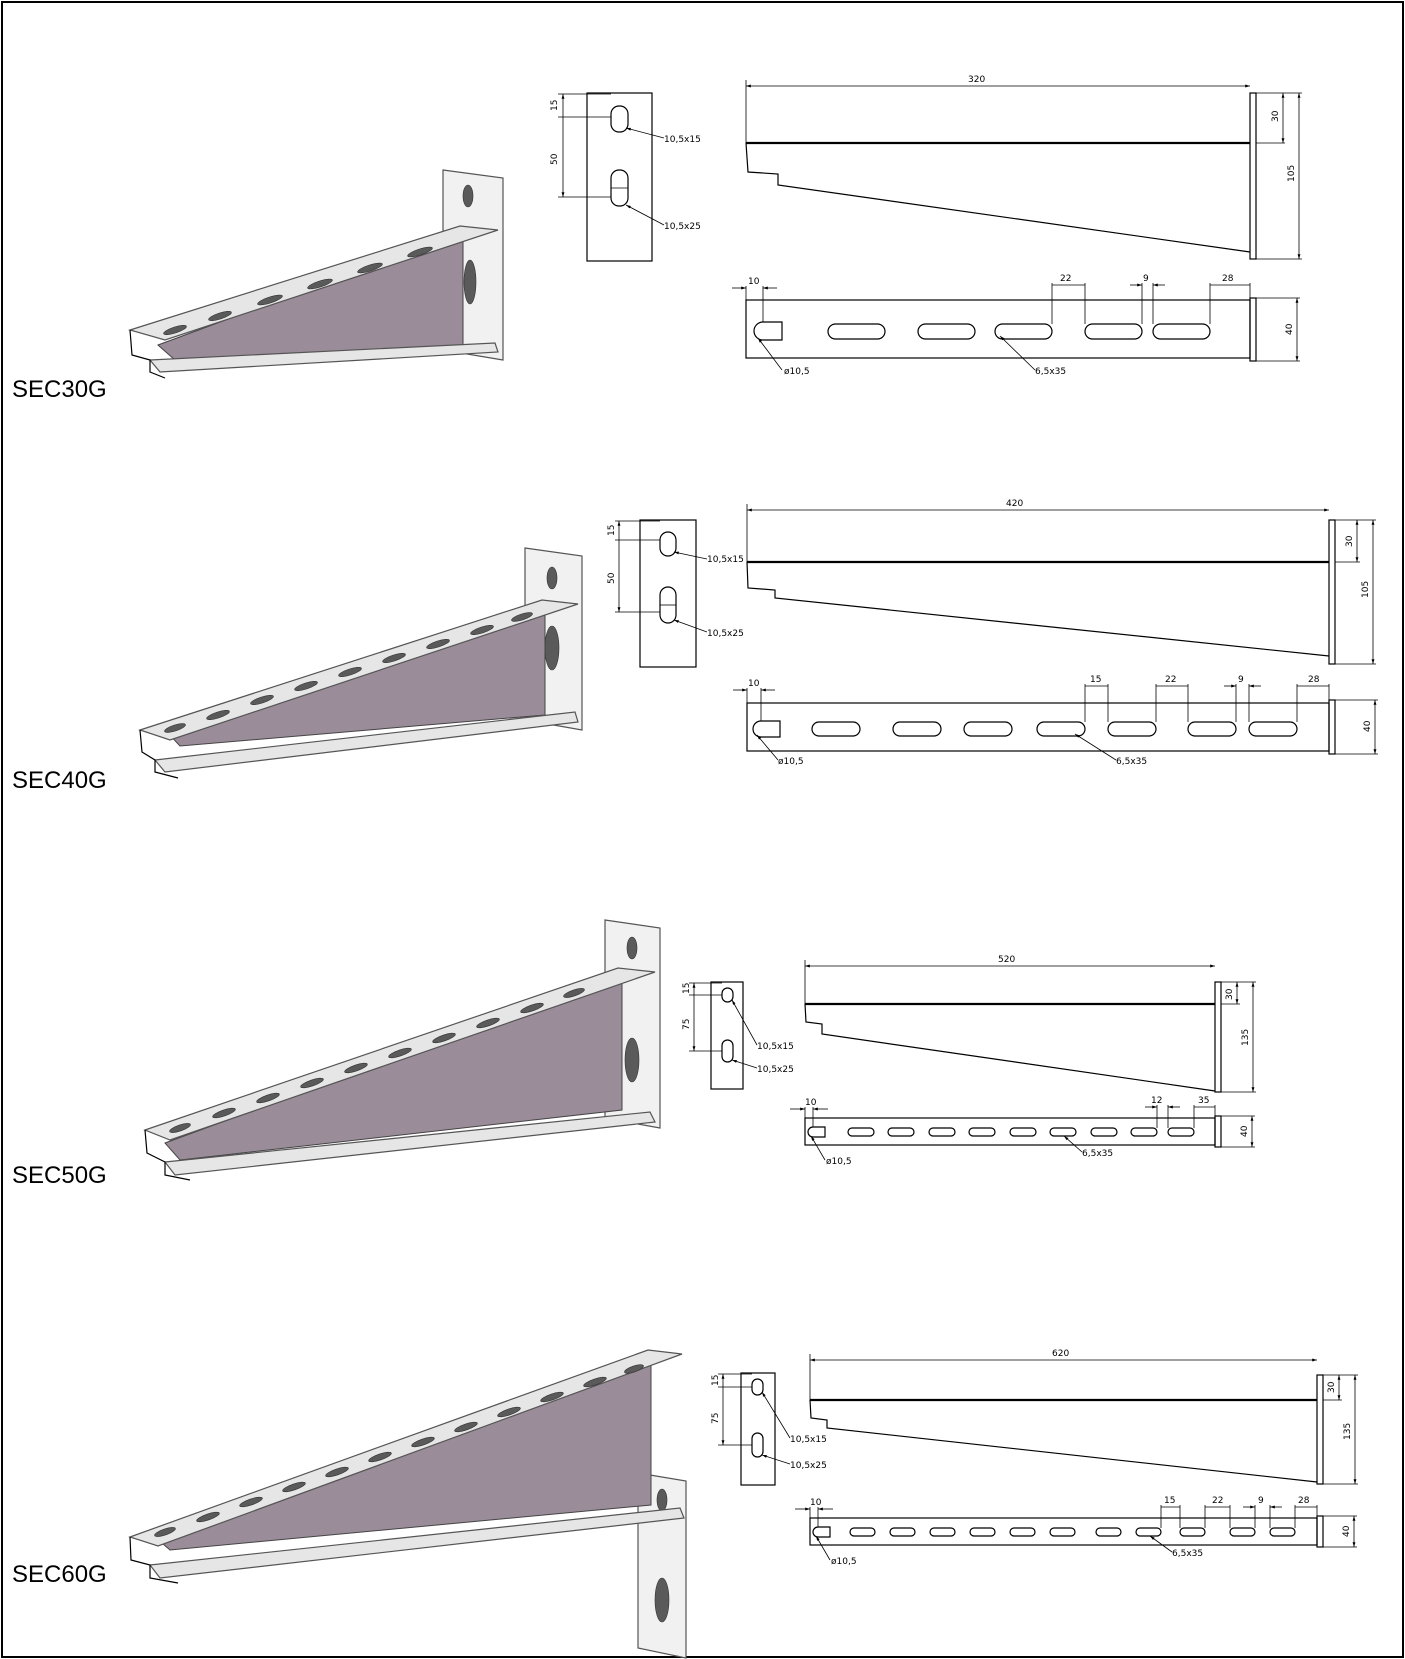  What do you see at coordinates (59, 1574) in the screenshot?
I see `product-label: SEC60G` at bounding box center [59, 1574].